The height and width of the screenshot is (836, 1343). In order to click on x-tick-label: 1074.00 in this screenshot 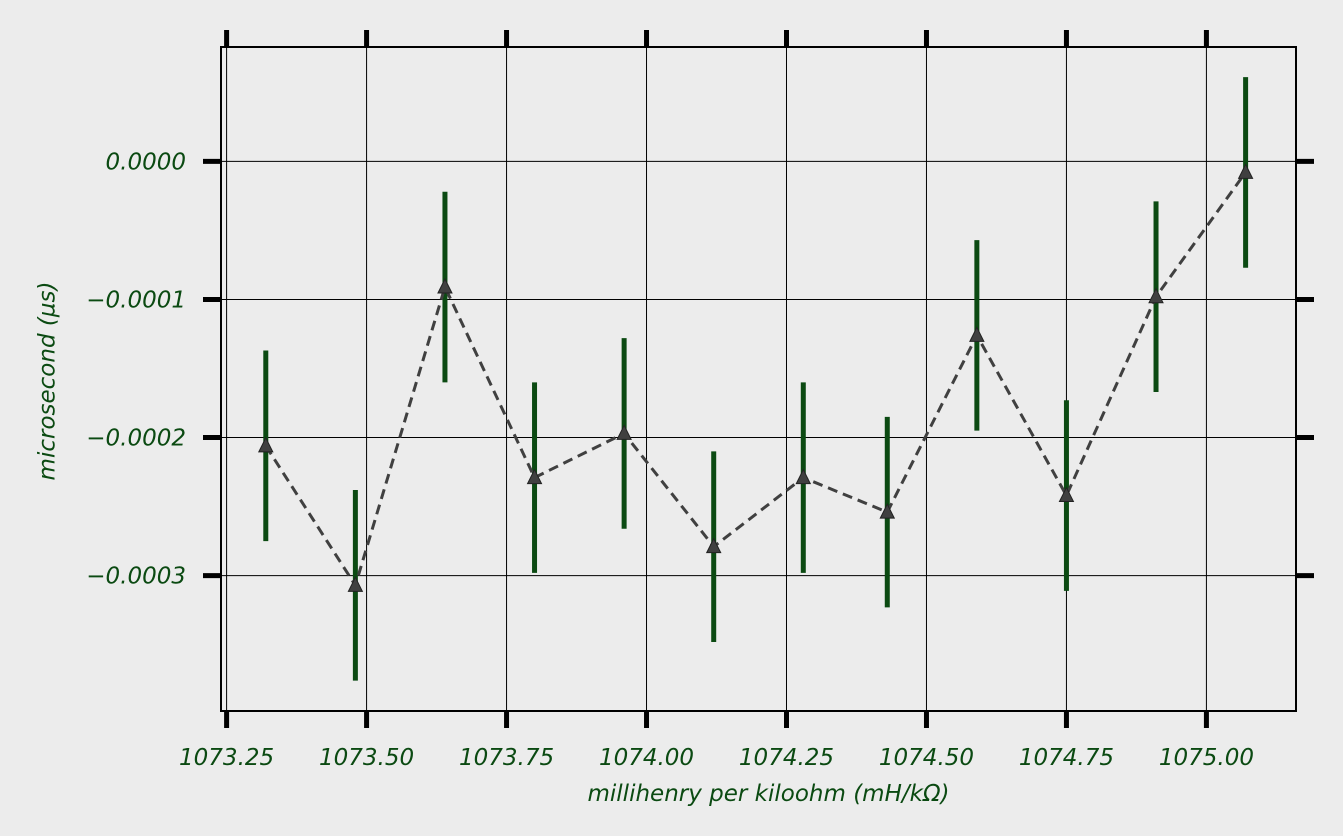, I will do `click(646, 758)`.